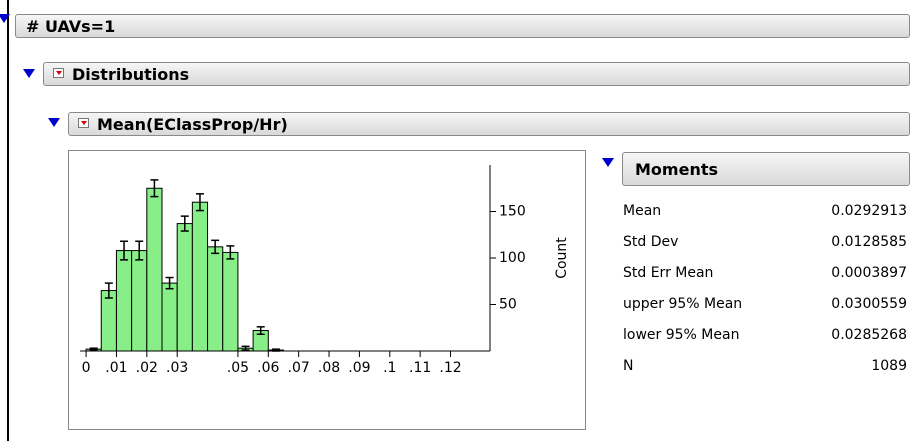 This screenshot has width=917, height=441. Describe the element at coordinates (676, 169) in the screenshot. I see `section-title: Moments` at that location.